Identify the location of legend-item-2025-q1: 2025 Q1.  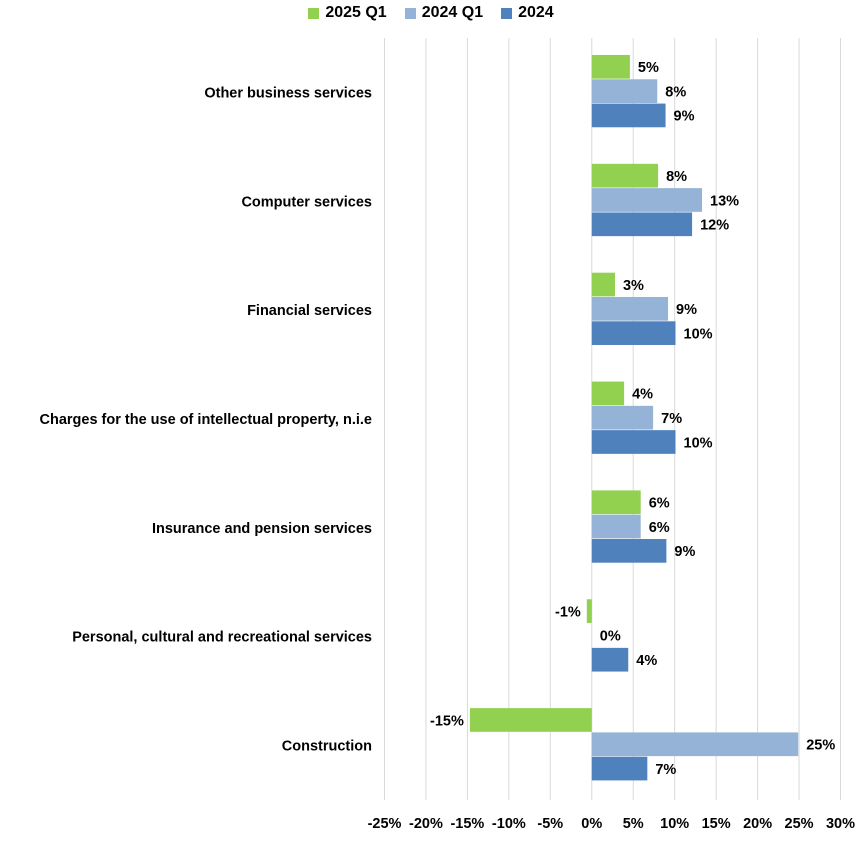
(347, 13).